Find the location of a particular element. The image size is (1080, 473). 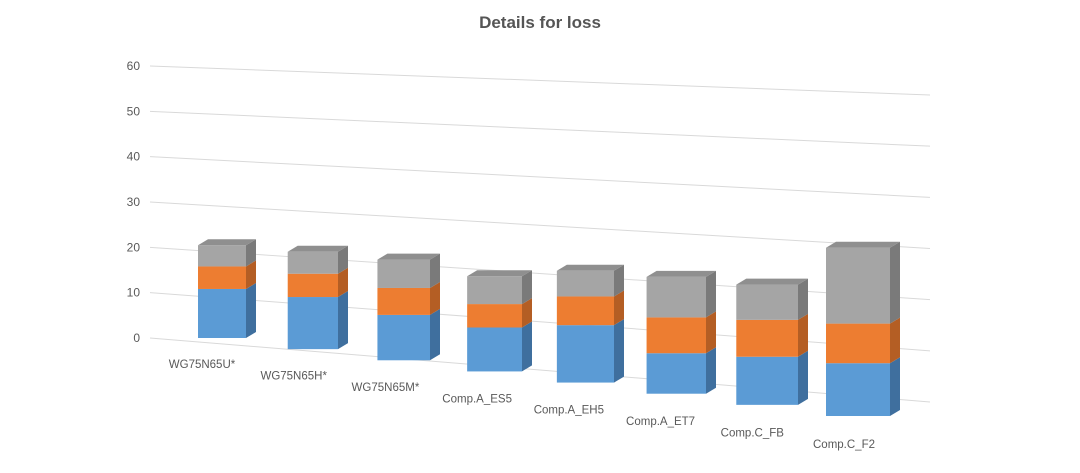

x-tick-label: Comp.A_EH5 is located at coordinates (569, 411).